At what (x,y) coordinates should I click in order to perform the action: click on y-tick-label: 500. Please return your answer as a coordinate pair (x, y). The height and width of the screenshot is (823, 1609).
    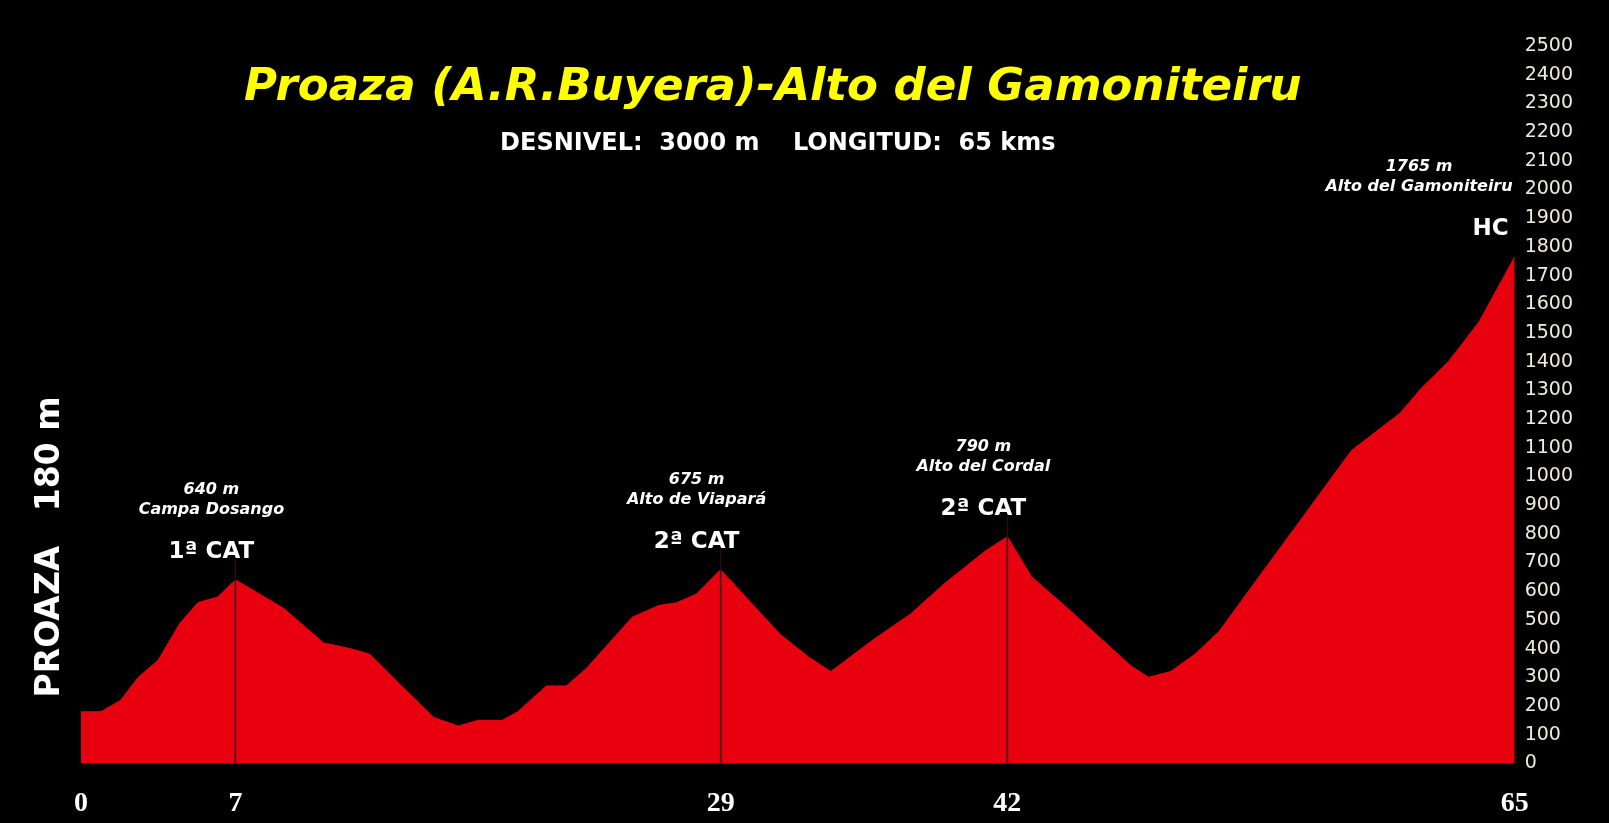
    Looking at the image, I should click on (1542, 617).